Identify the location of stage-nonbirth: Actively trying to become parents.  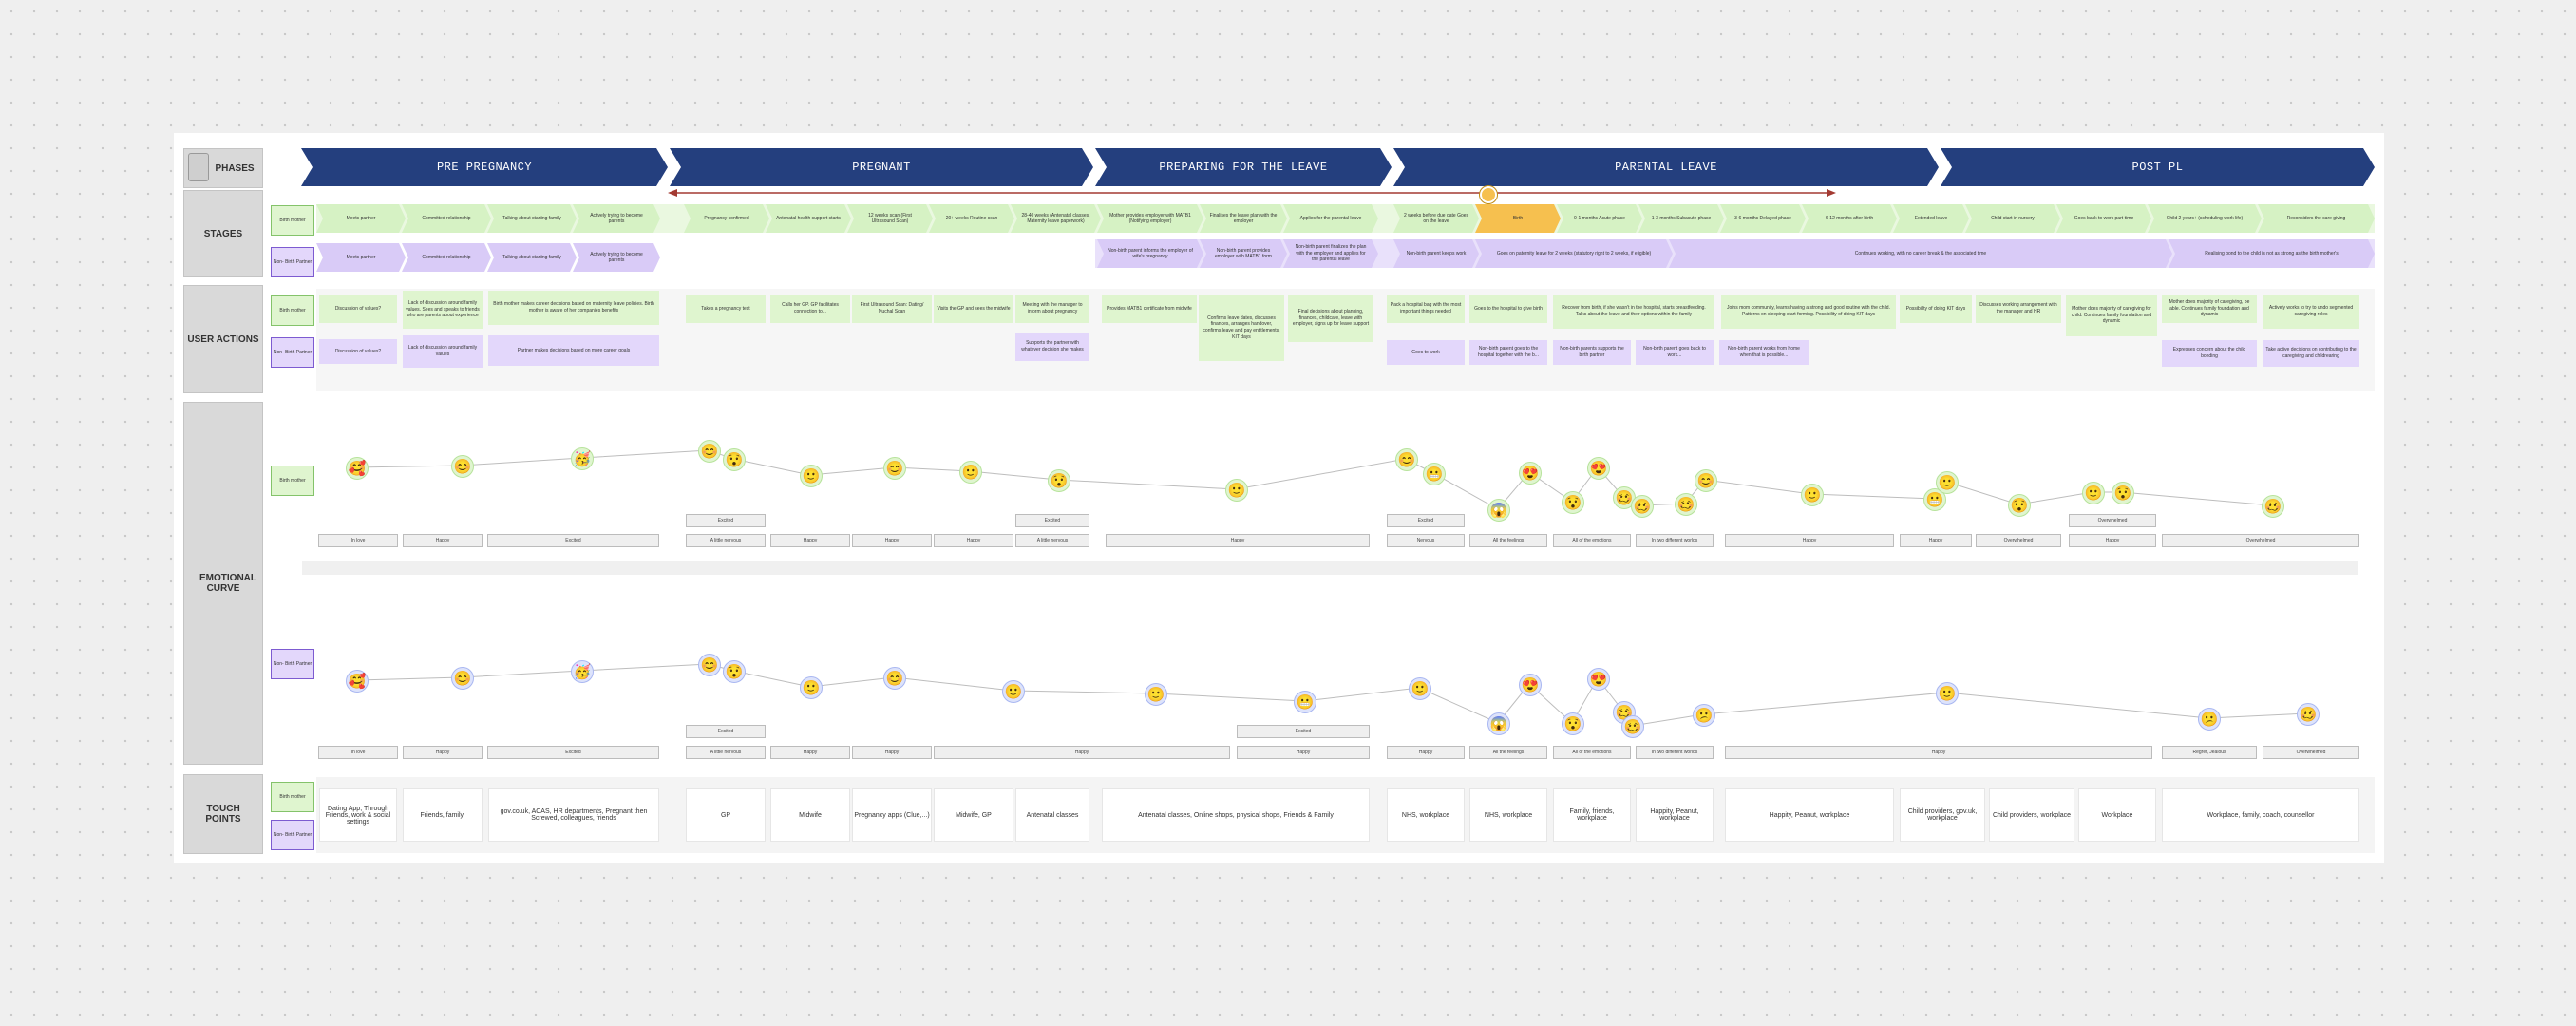
(616, 257).